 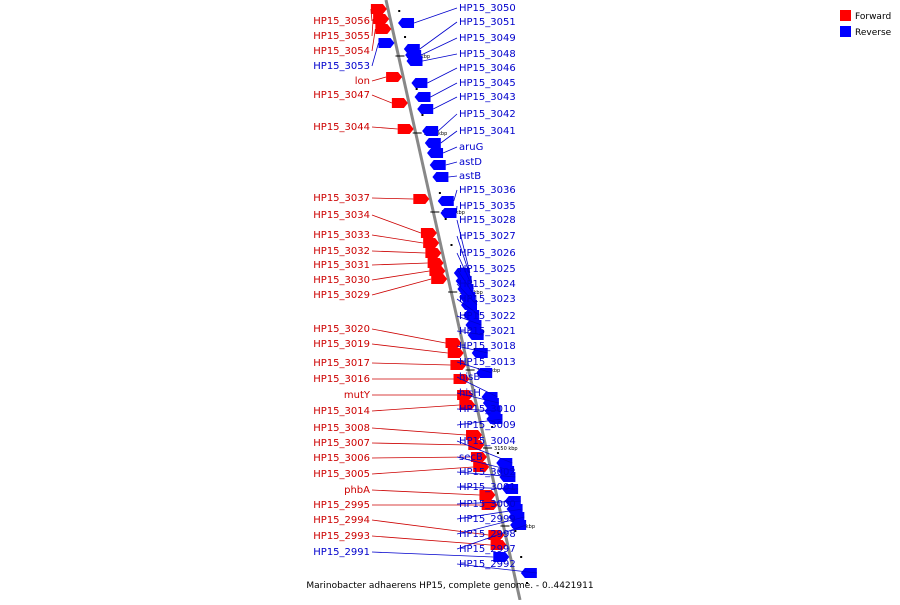 I want to click on gene-label-forward: HP15_3034, so click(x=341, y=215).